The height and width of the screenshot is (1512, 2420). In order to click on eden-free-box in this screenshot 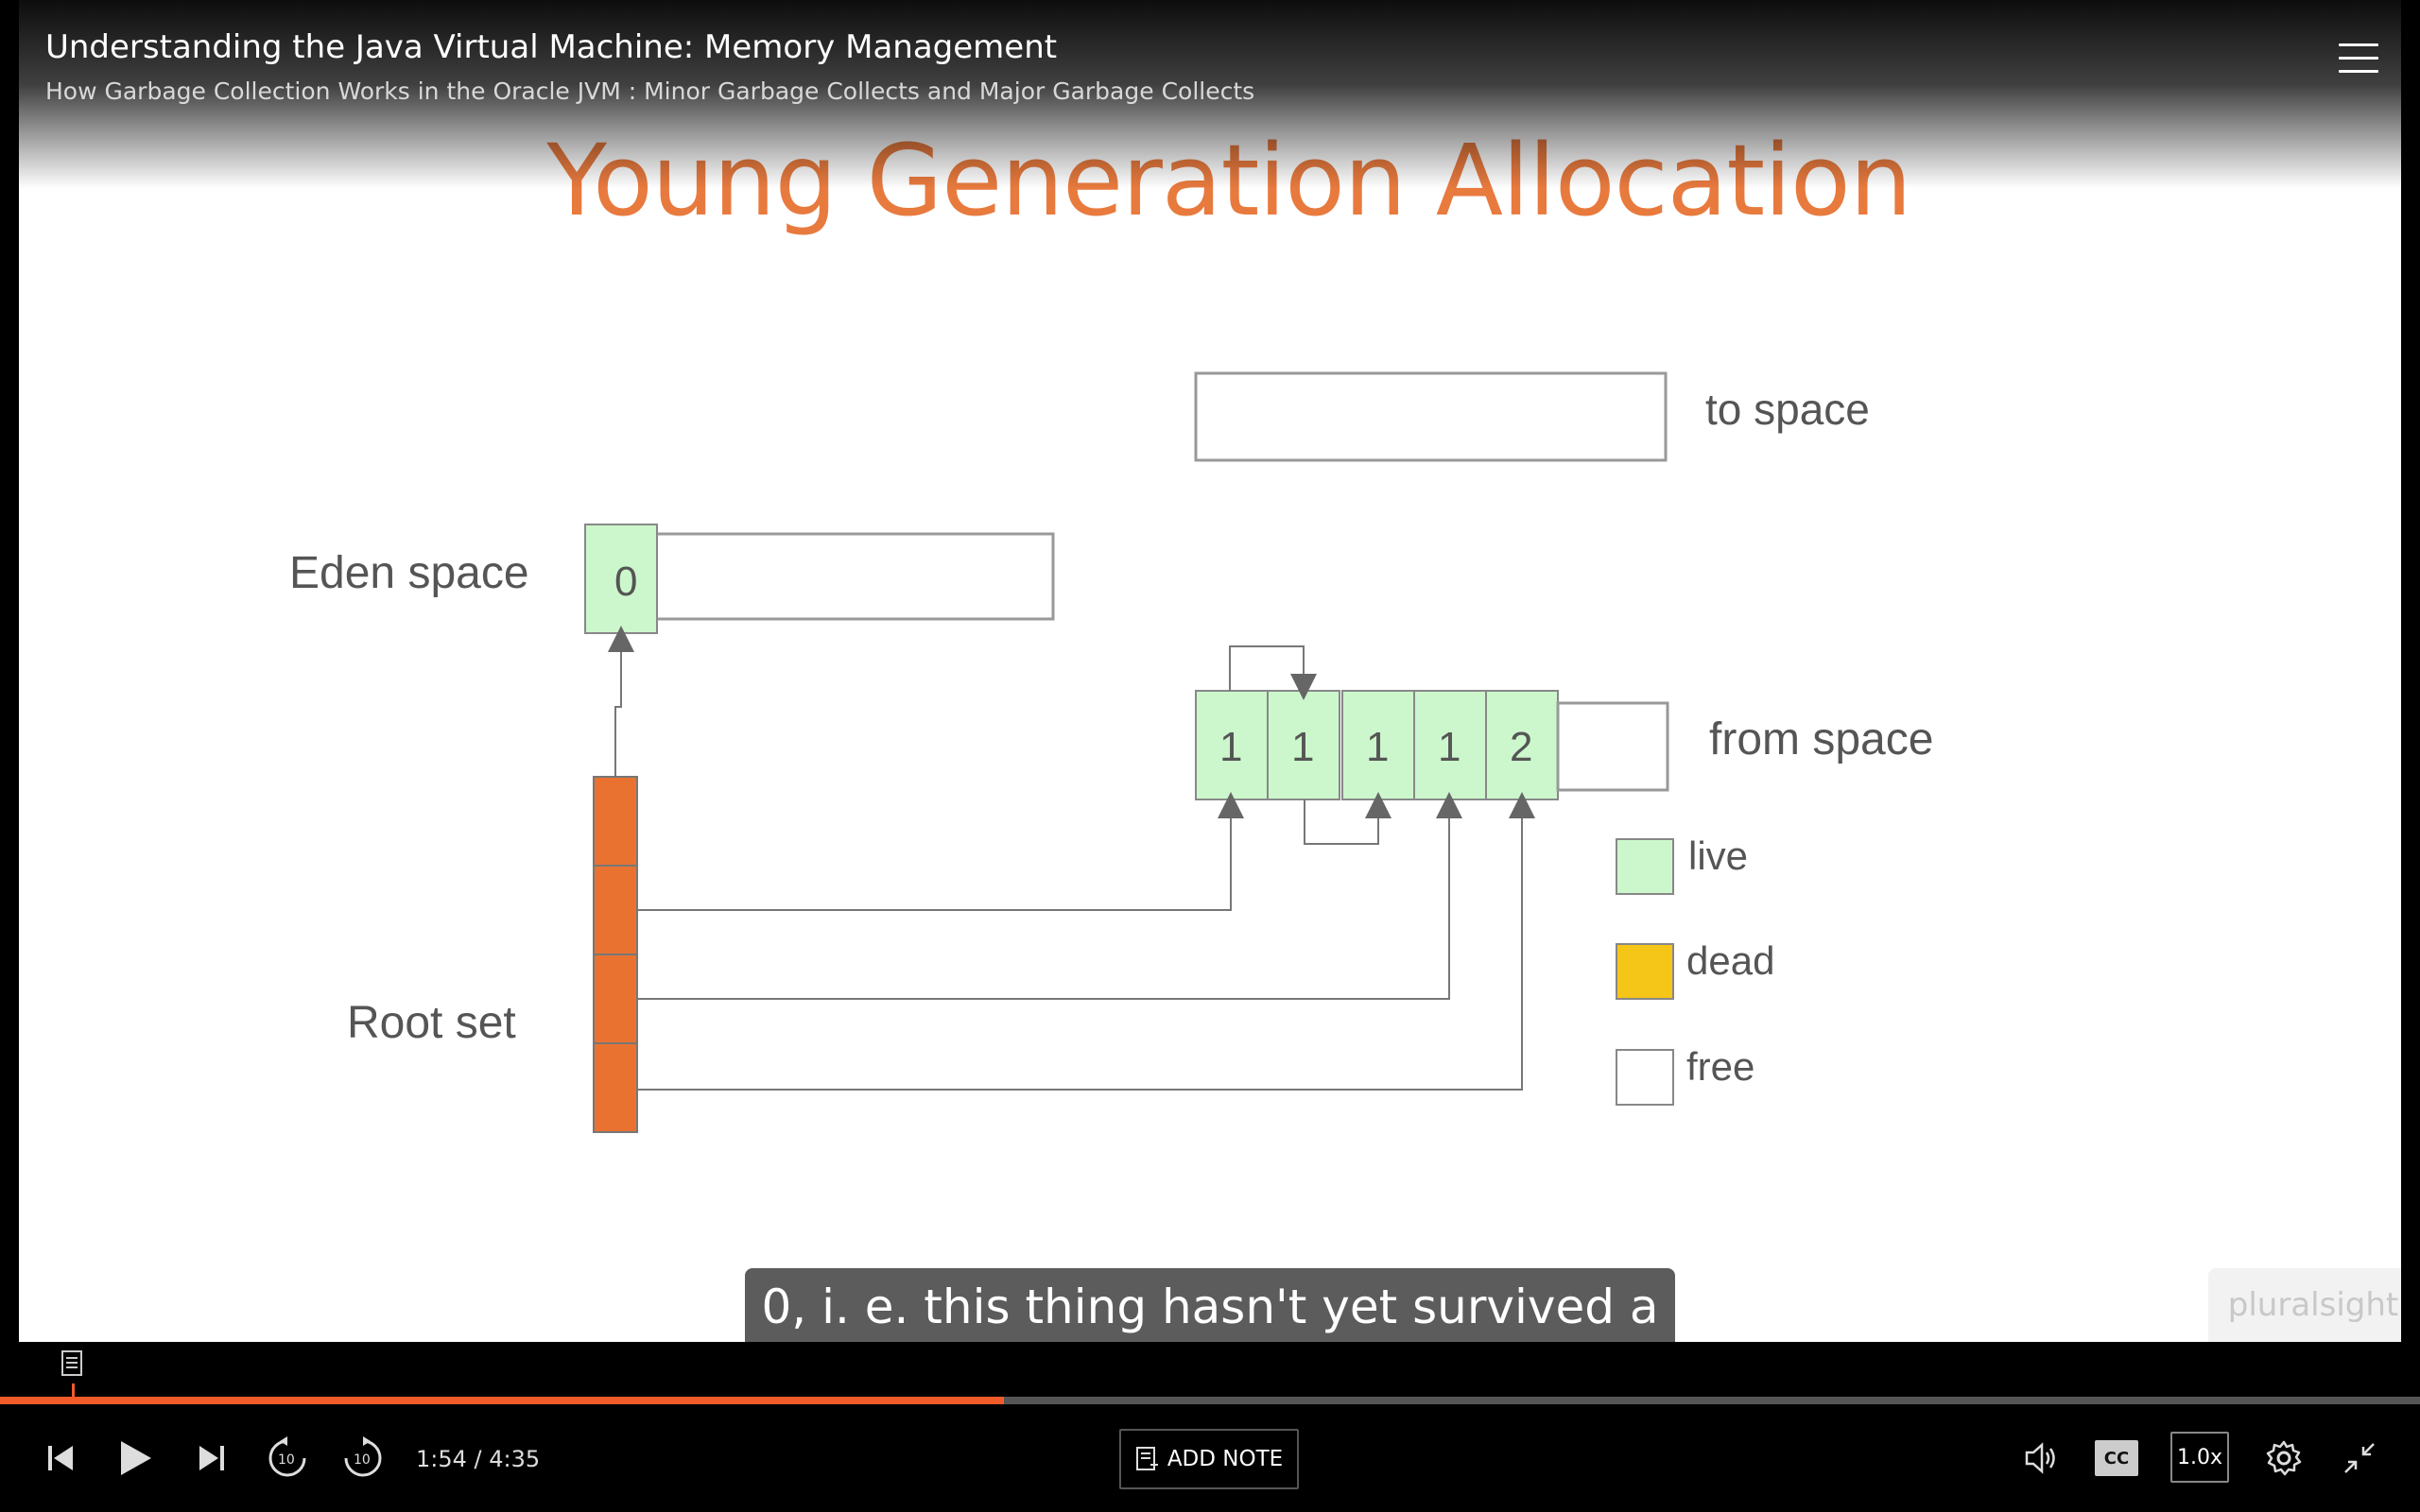, I will do `click(854, 576)`.